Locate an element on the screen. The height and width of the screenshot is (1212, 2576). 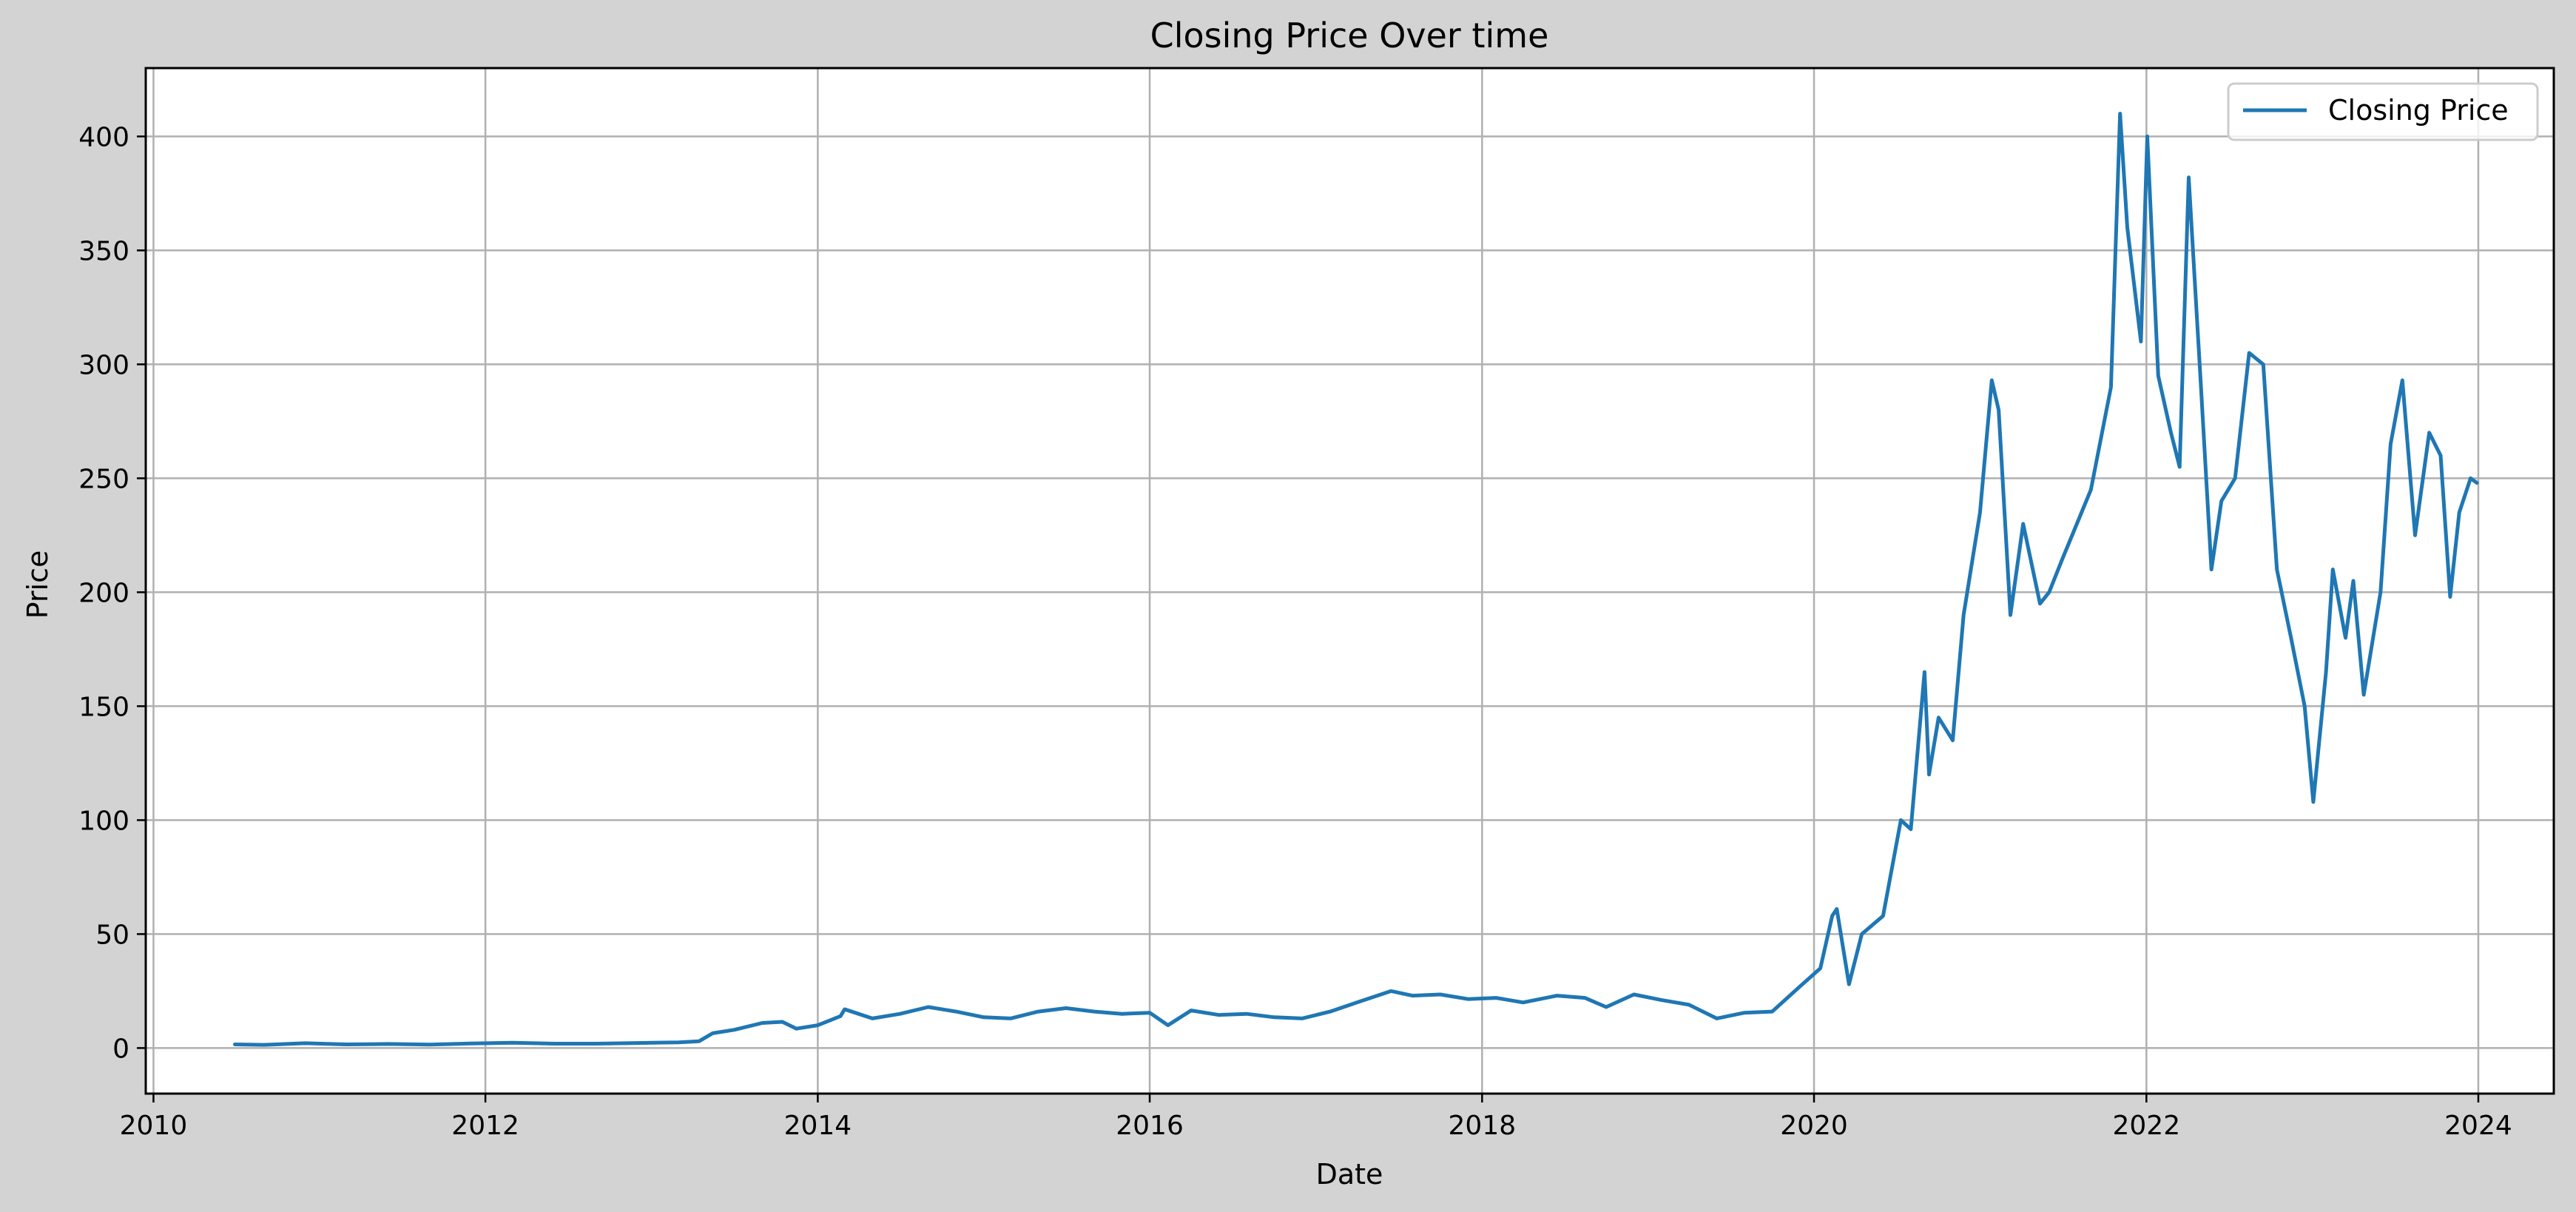
y-tick-label: 400 is located at coordinates (103, 137).